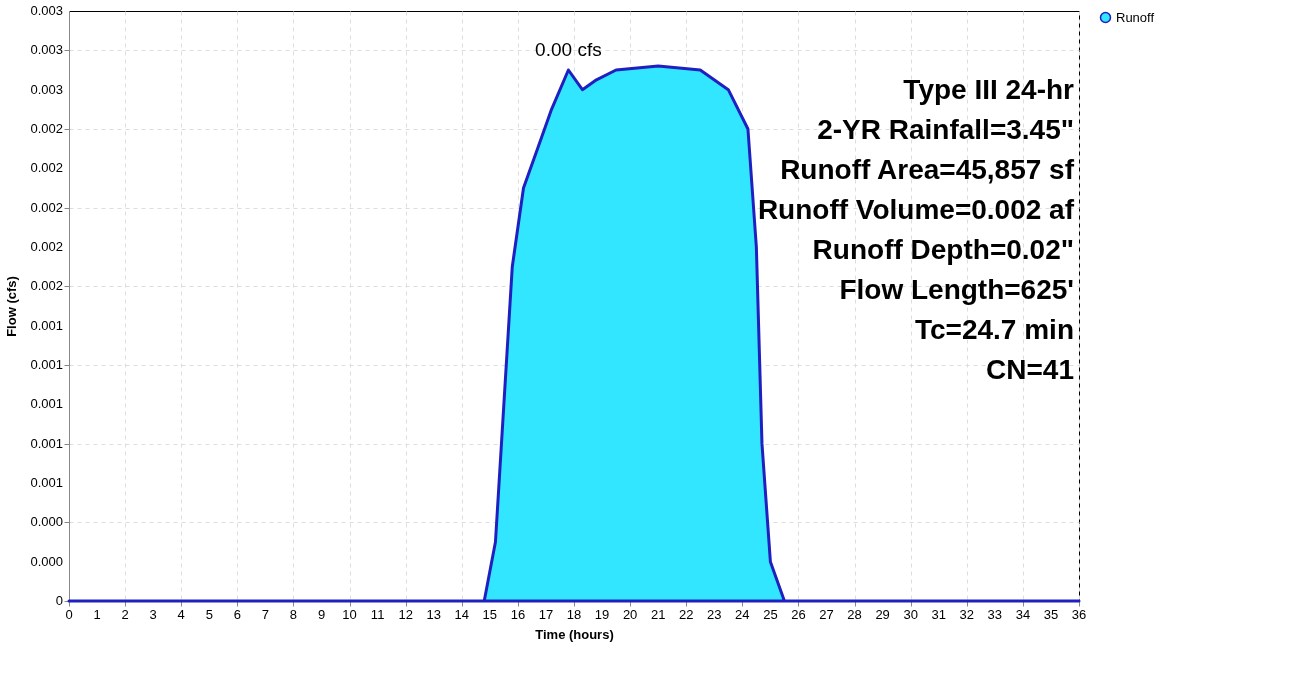 The height and width of the screenshot is (682, 1294). I want to click on x-tick-label: 16, so click(518, 614).